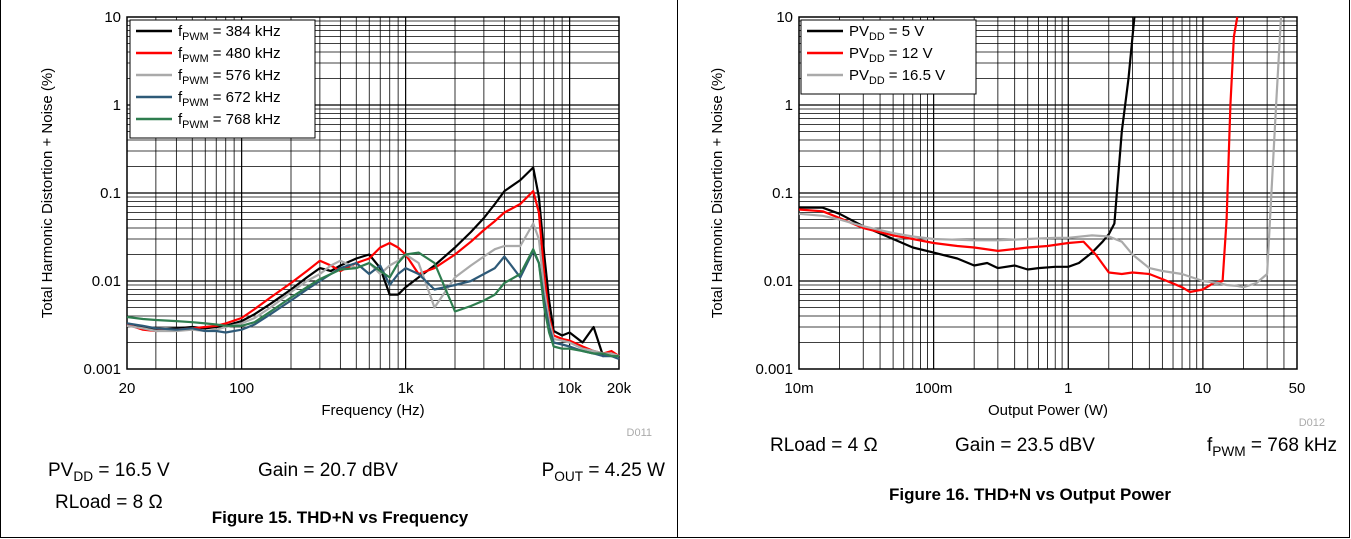 This screenshot has width=1351, height=539. Describe the element at coordinates (109, 502) in the screenshot. I see `test-condition: RLoad = 8 Ω` at that location.